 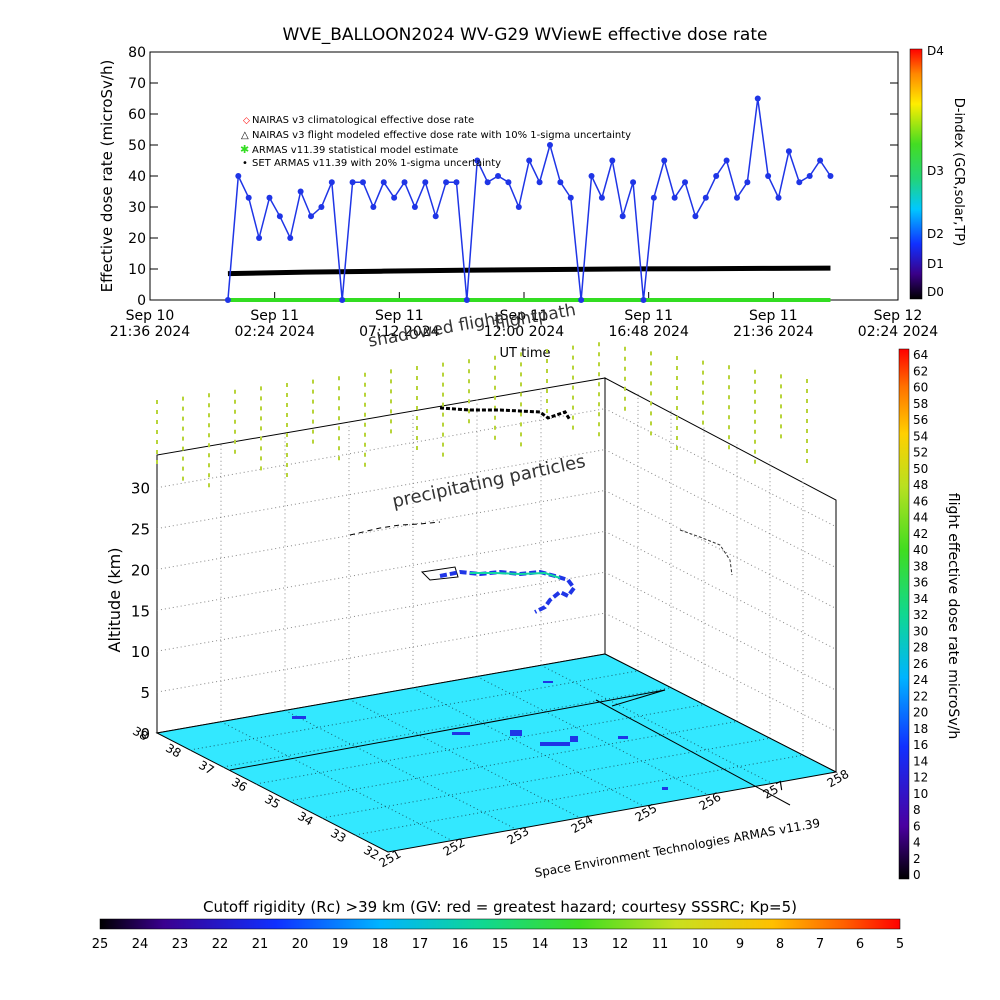 What do you see at coordinates (260, 944) in the screenshot?
I see `cutoff-rigidity-tick-label: 21` at bounding box center [260, 944].